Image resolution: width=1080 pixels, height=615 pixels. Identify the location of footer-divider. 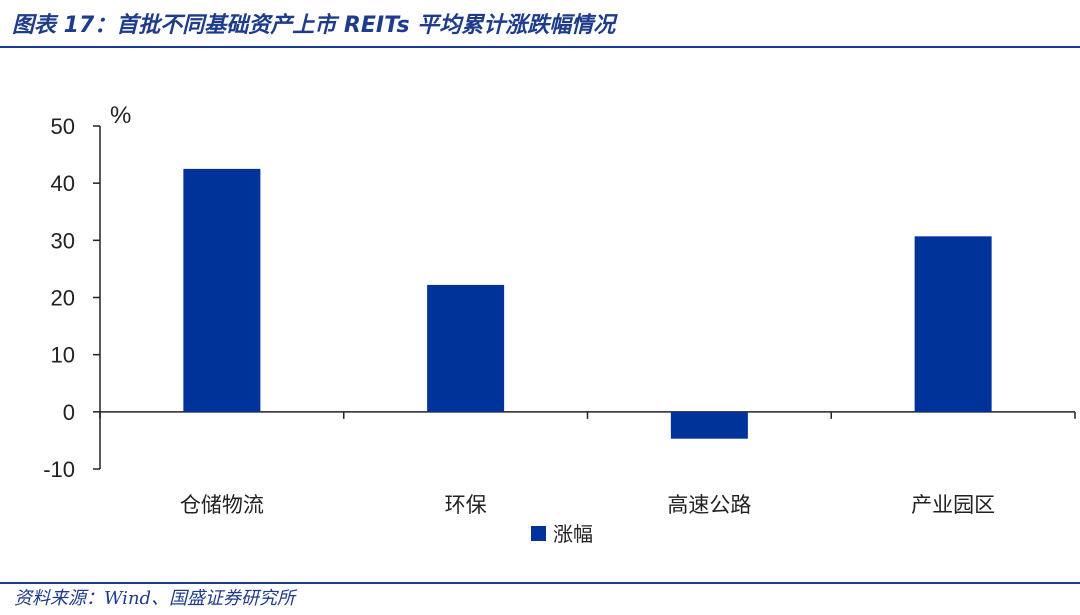
(540, 583).